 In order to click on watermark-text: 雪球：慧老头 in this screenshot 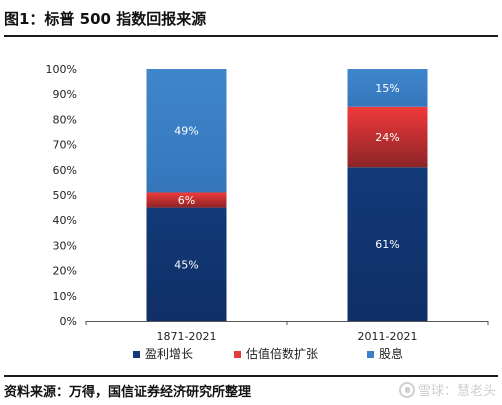, I will do `click(456, 391)`.